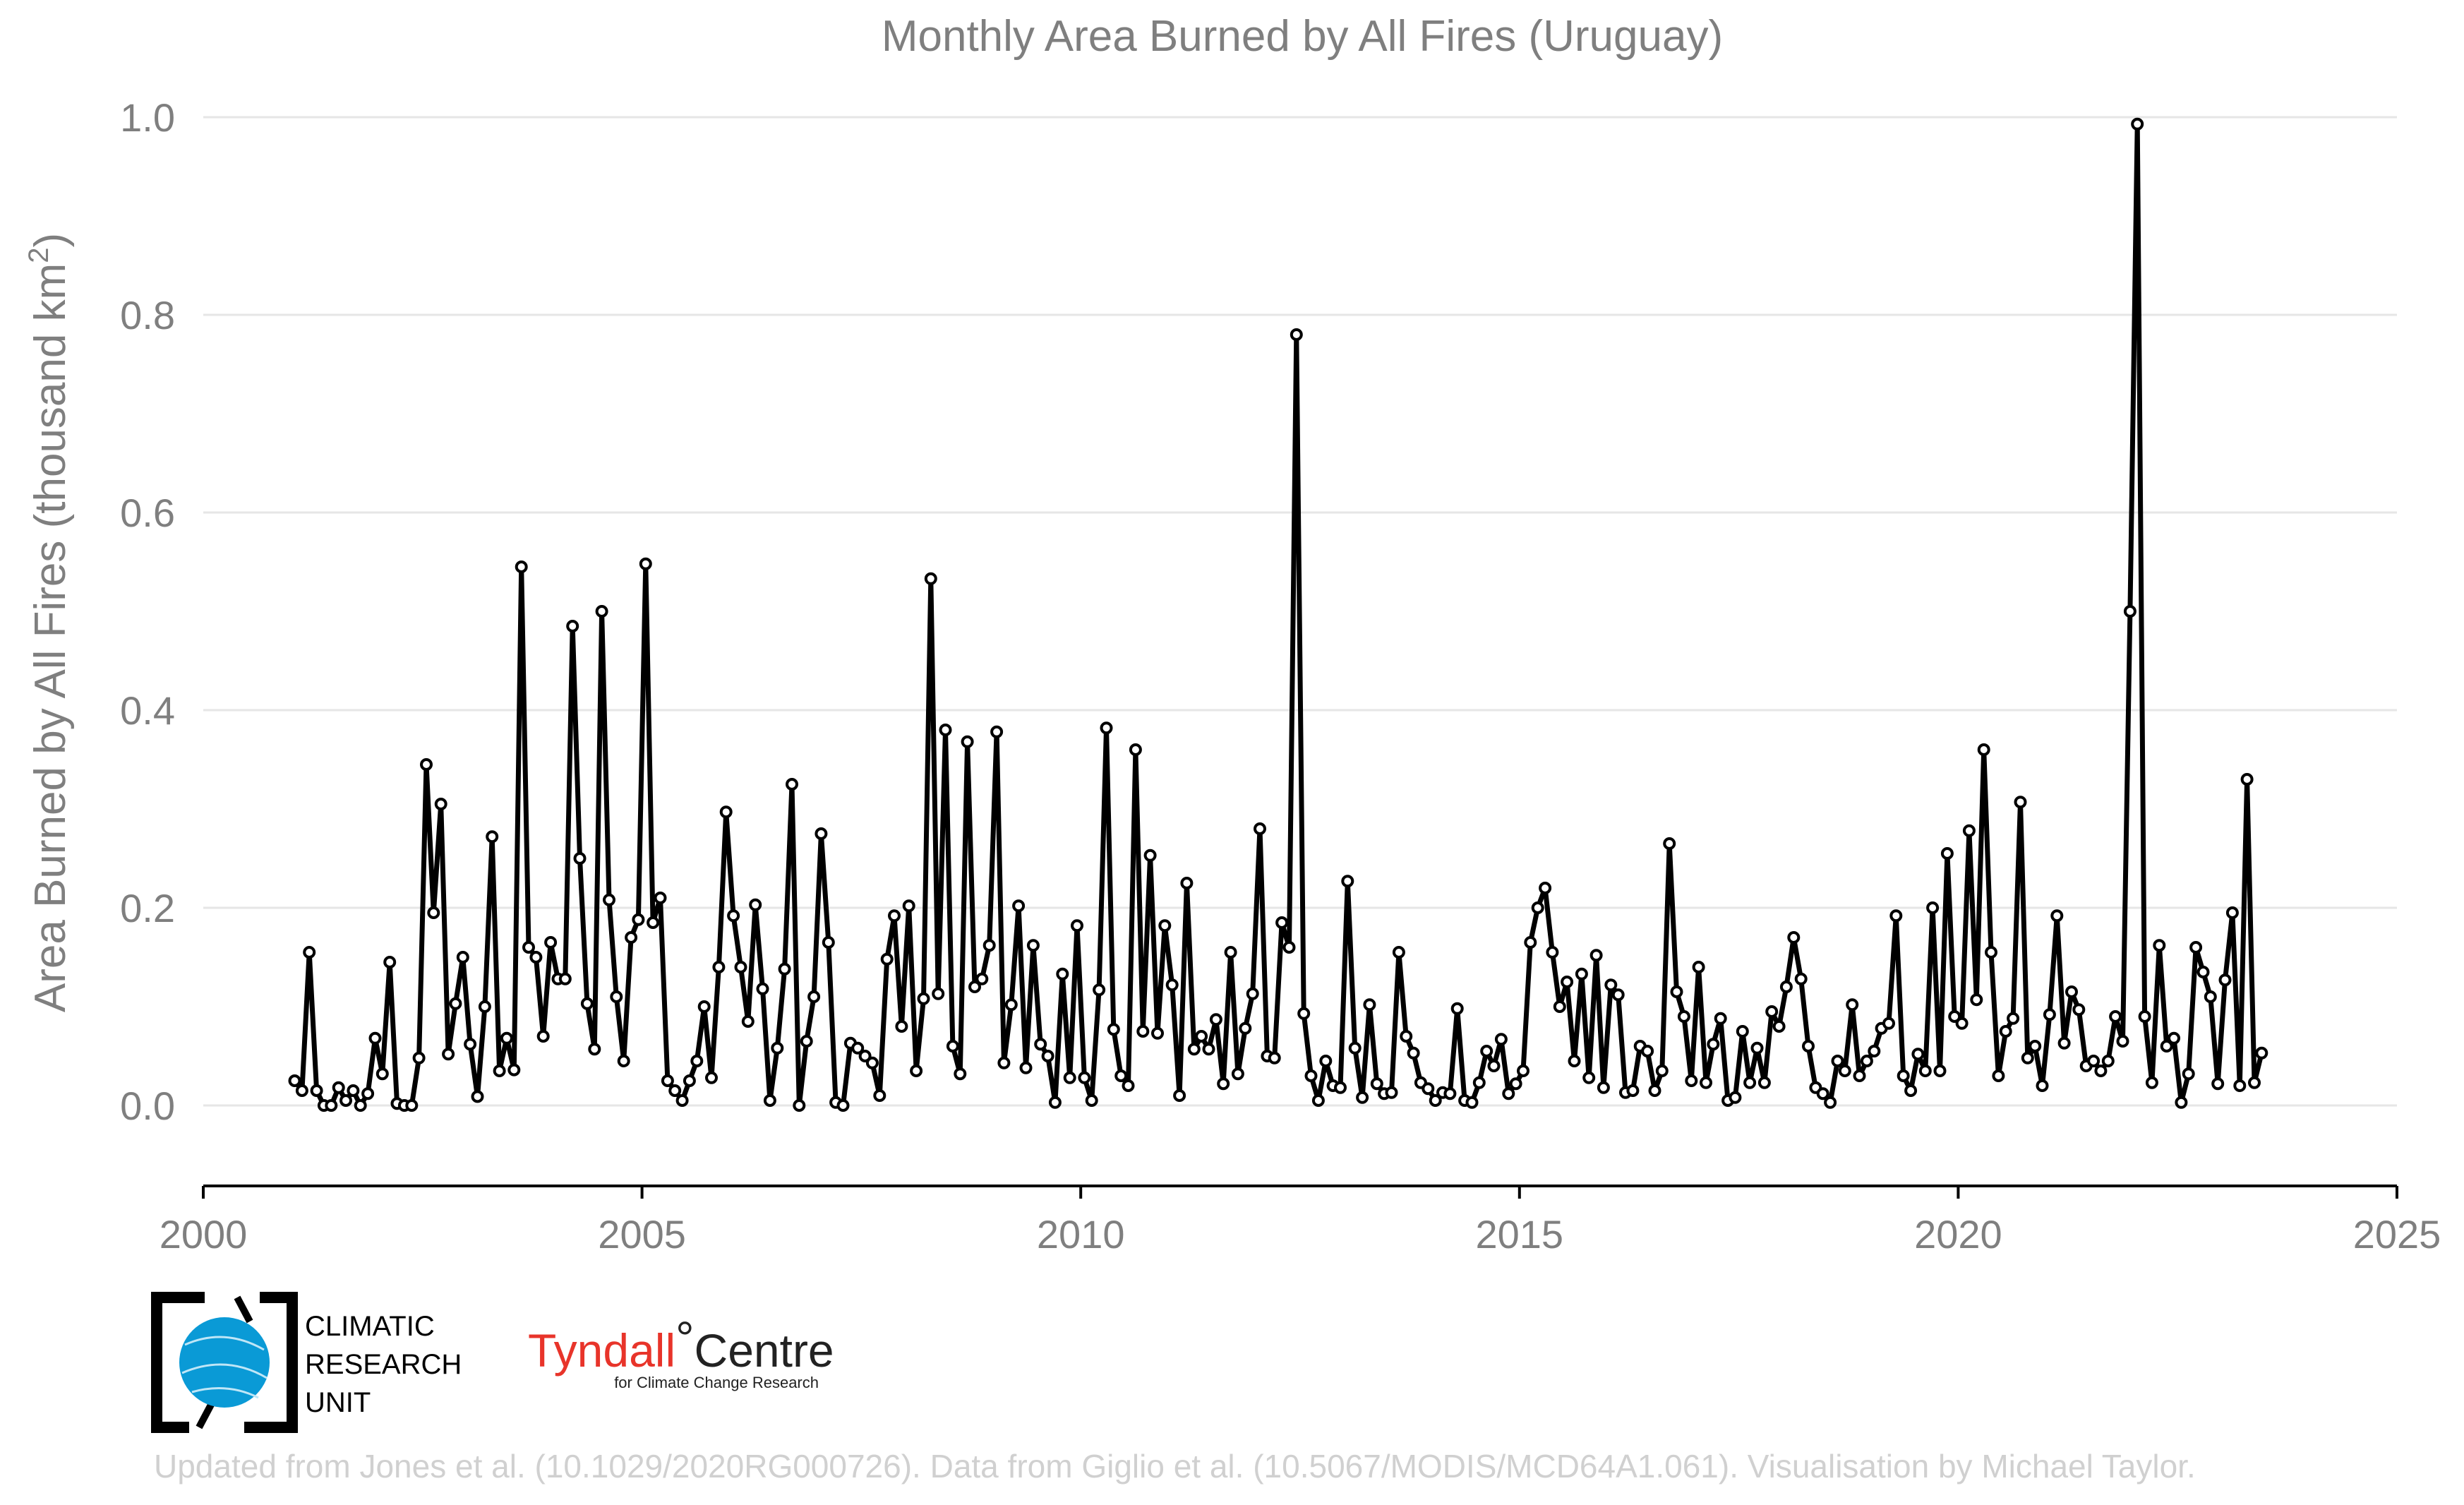  What do you see at coordinates (147, 710) in the screenshot?
I see `y-tick-label: 0.4` at bounding box center [147, 710].